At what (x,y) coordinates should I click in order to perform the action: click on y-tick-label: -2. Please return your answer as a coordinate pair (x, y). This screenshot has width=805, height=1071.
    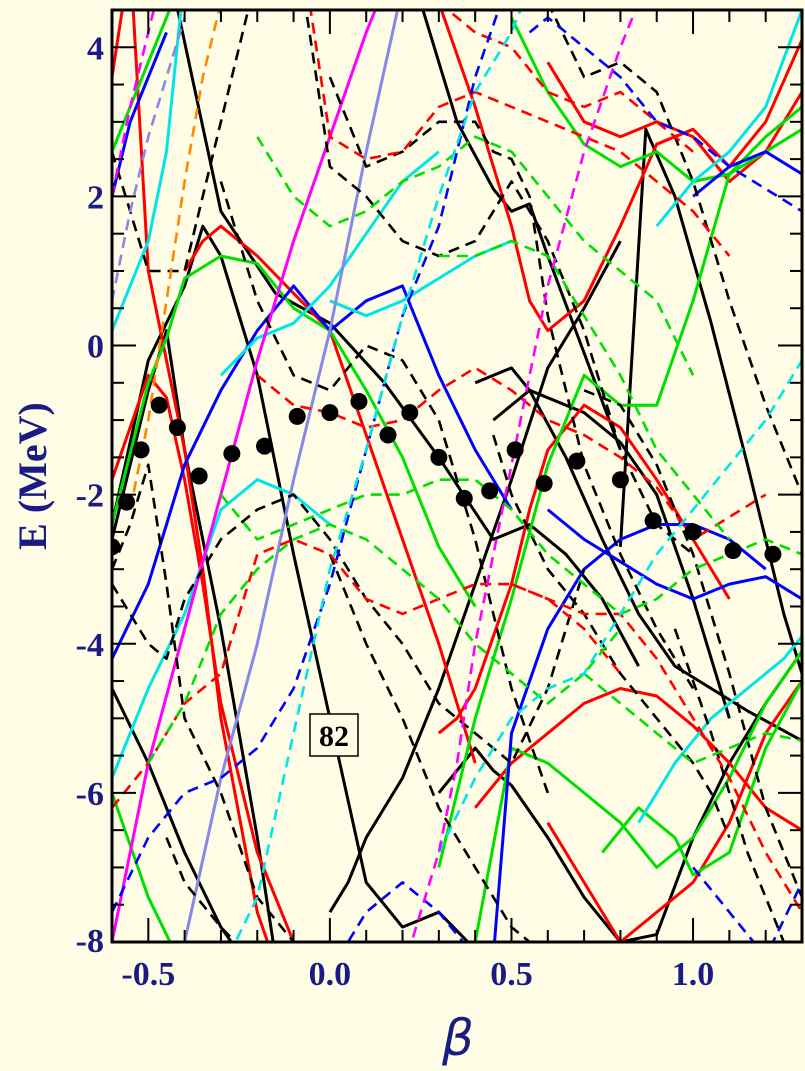
    Looking at the image, I should click on (90, 496).